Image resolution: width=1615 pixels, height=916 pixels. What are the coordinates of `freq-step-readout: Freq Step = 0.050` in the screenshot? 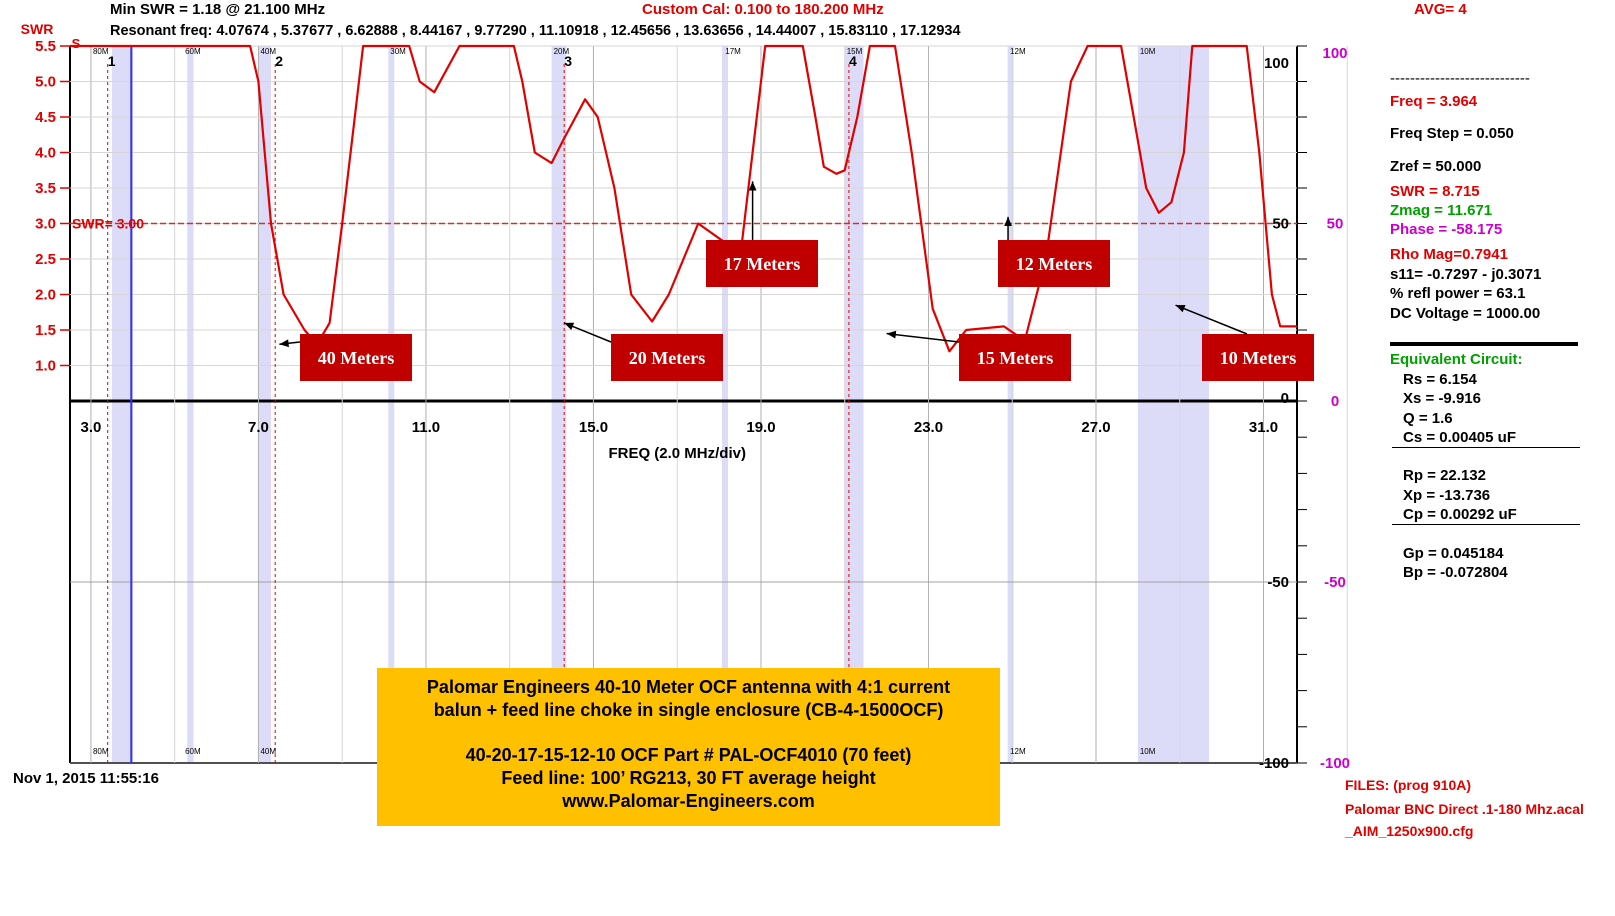 It's located at (1452, 133).